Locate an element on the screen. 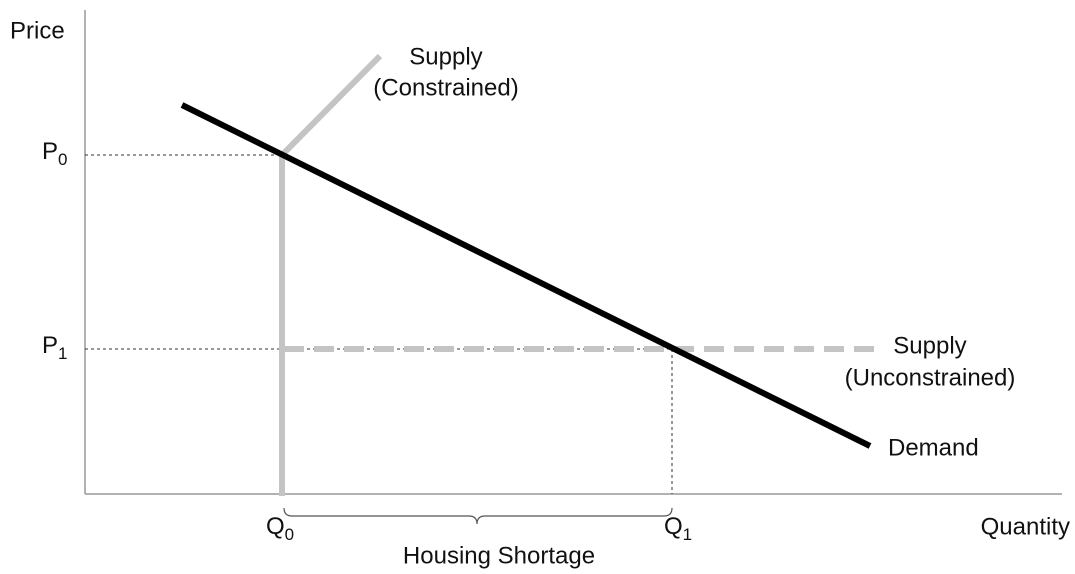 This screenshot has height=574, width=1075. x-axis-label: Quantity is located at coordinates (1025, 526).